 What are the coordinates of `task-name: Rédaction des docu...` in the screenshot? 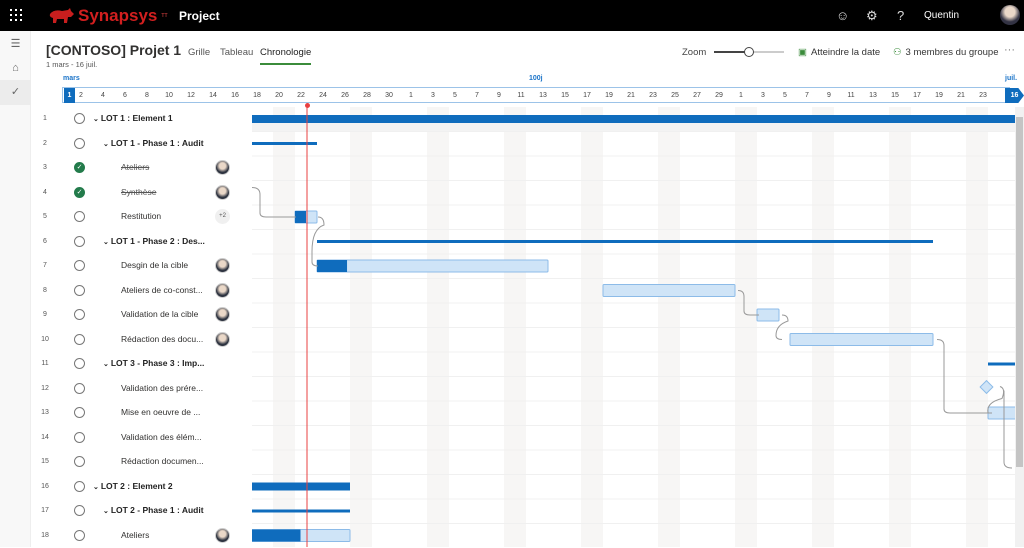 It's located at (162, 339).